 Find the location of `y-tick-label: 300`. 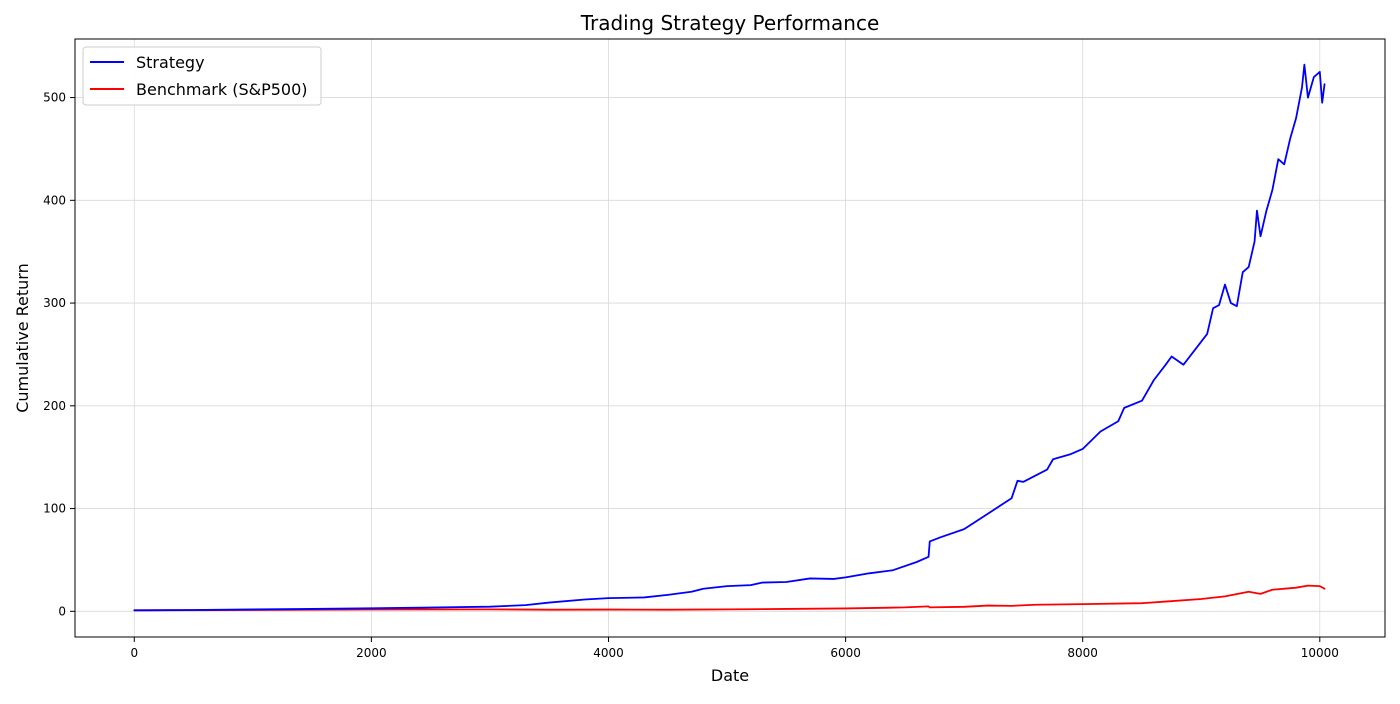

y-tick-label: 300 is located at coordinates (54, 303).